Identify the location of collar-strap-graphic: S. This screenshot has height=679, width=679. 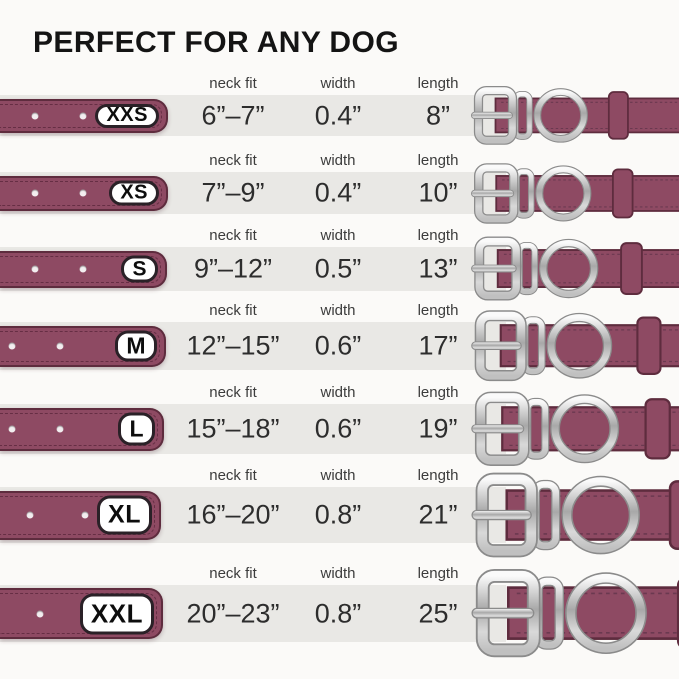
(83, 269).